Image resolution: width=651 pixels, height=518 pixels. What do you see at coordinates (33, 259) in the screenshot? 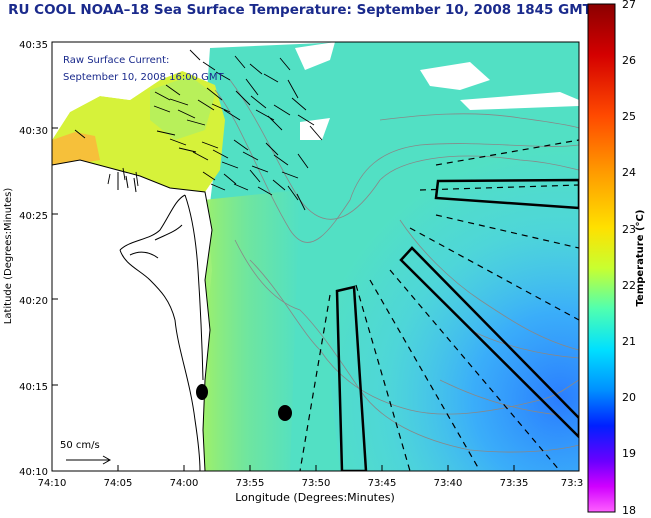
I see `y-tick-labels: 40:35 40:30 40:25 40:20 40:15 40:10` at bounding box center [33, 259].